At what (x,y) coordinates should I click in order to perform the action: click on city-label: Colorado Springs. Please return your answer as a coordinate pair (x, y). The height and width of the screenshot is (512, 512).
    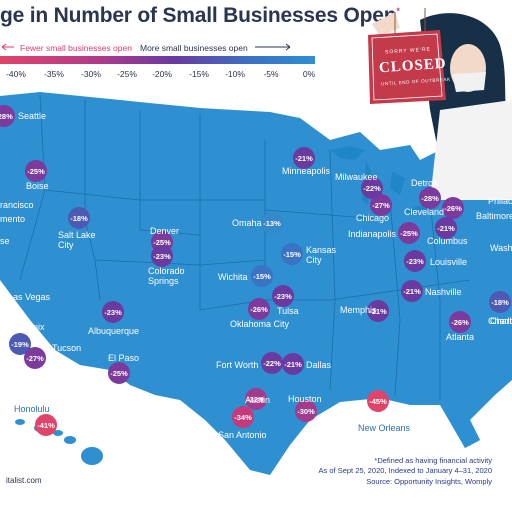
    Looking at the image, I should click on (166, 276).